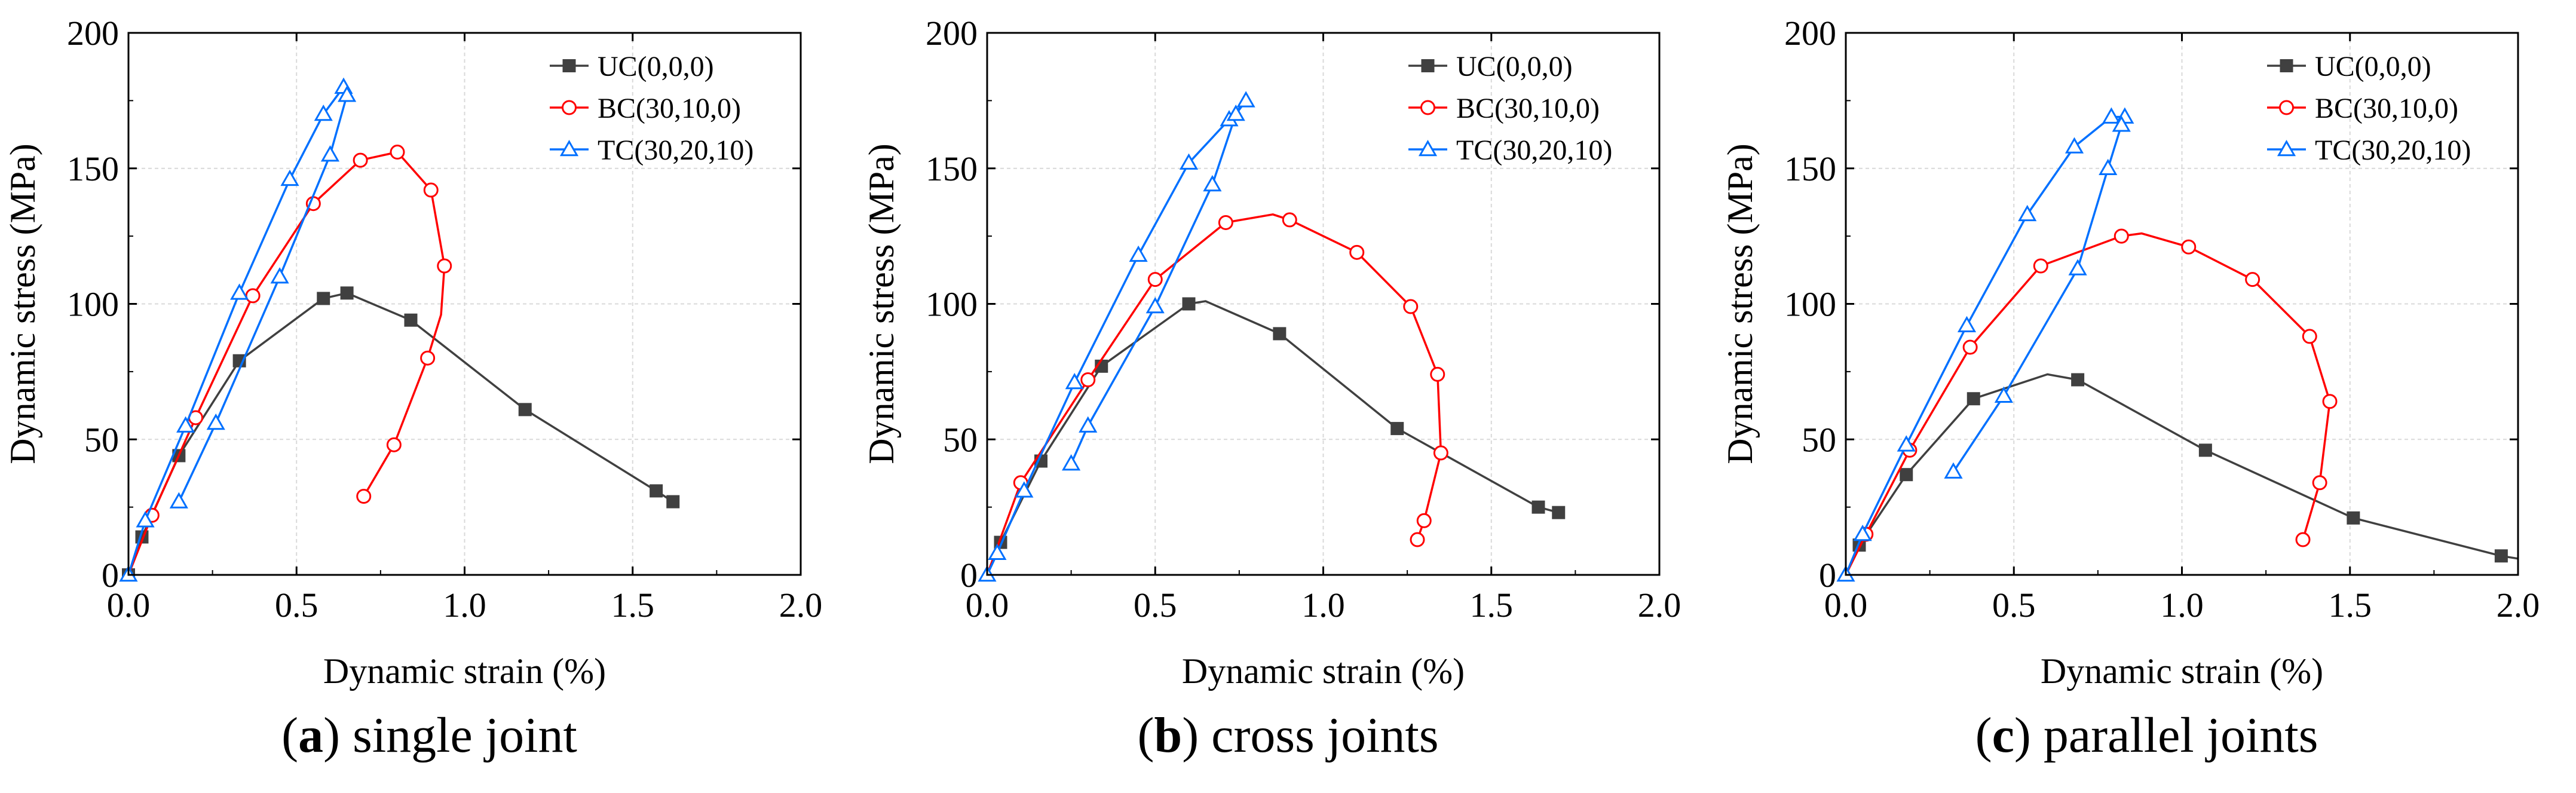  I want to click on legend-label: BC(30,10,0), so click(670, 108).